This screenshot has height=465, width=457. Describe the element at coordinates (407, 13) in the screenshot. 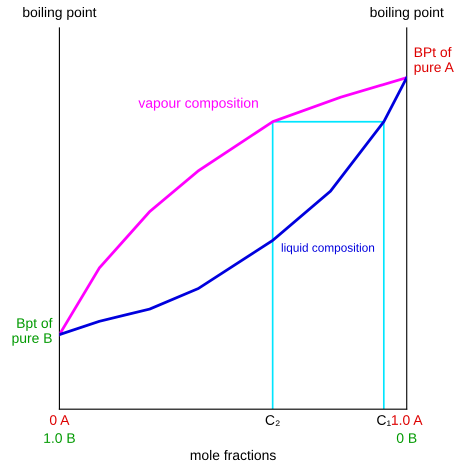

I see `y2-axis-title: boiling point` at that location.